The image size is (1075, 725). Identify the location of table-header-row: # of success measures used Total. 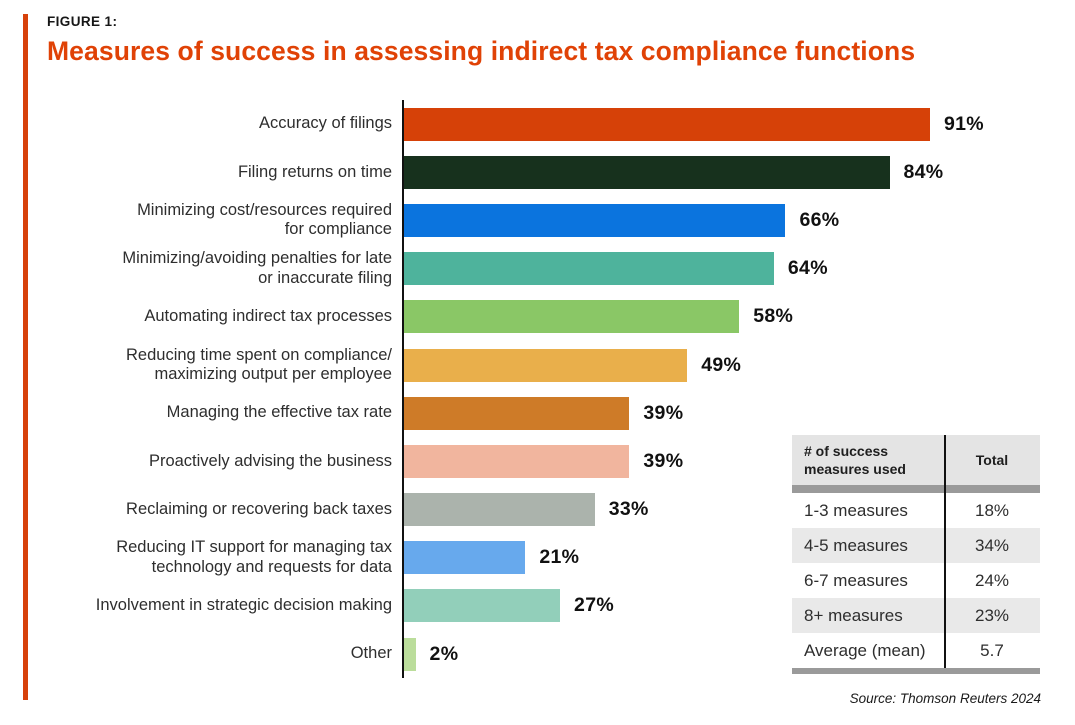
(916, 460).